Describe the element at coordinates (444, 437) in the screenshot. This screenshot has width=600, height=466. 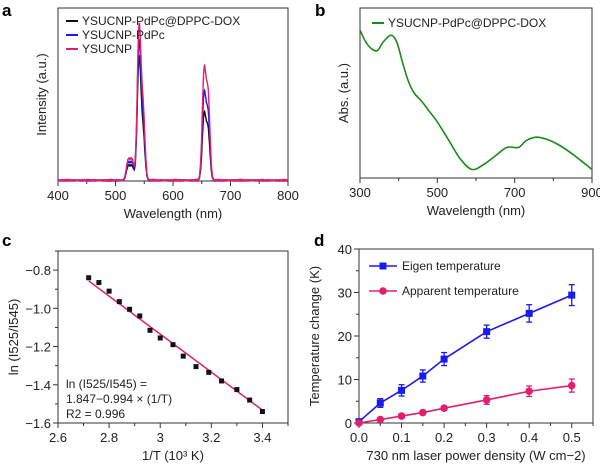
I see `x-tick-label: 0.2` at that location.